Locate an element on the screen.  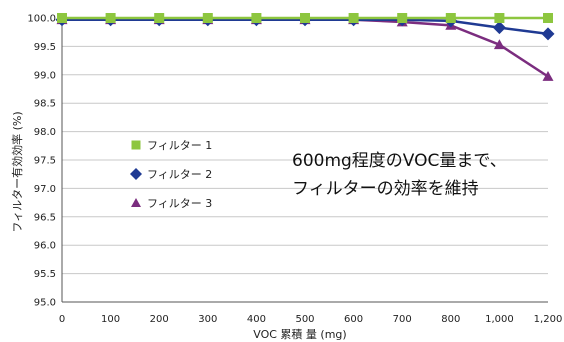
annotation-line-1: 600mg程度のVOC量まで、 is located at coordinates (399, 161).